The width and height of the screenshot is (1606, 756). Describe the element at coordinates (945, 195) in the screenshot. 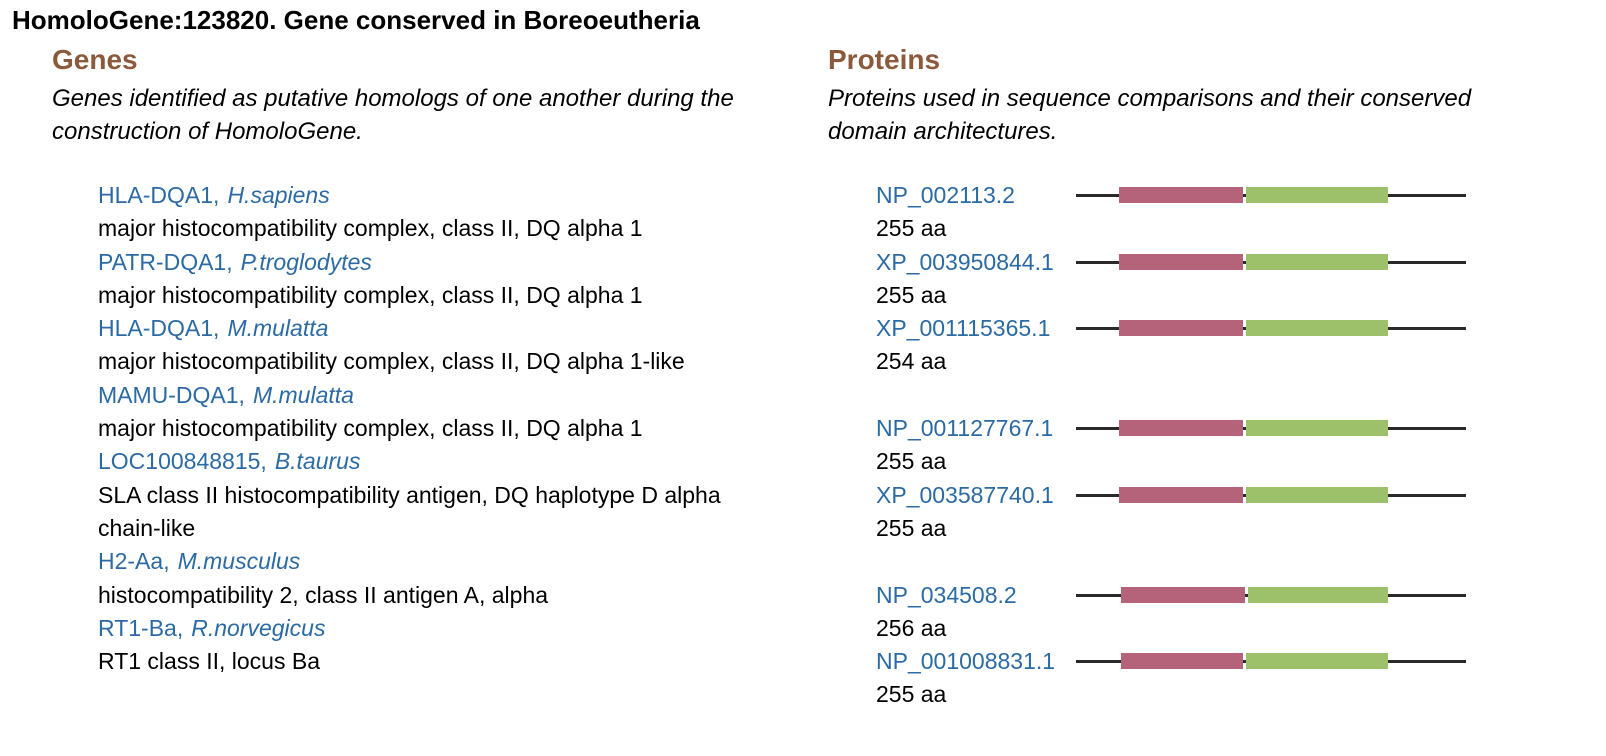

I see `protein-accession-link: NP_002113.2` at that location.